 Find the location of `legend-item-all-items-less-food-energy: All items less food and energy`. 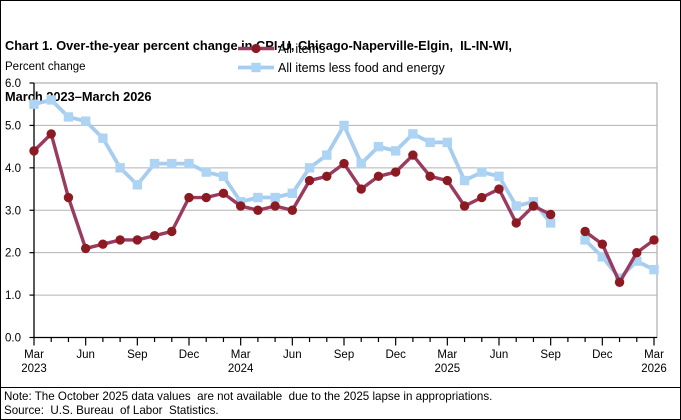

legend-item-all-items-less-food-energy: All items less food and energy is located at coordinates (341, 67).